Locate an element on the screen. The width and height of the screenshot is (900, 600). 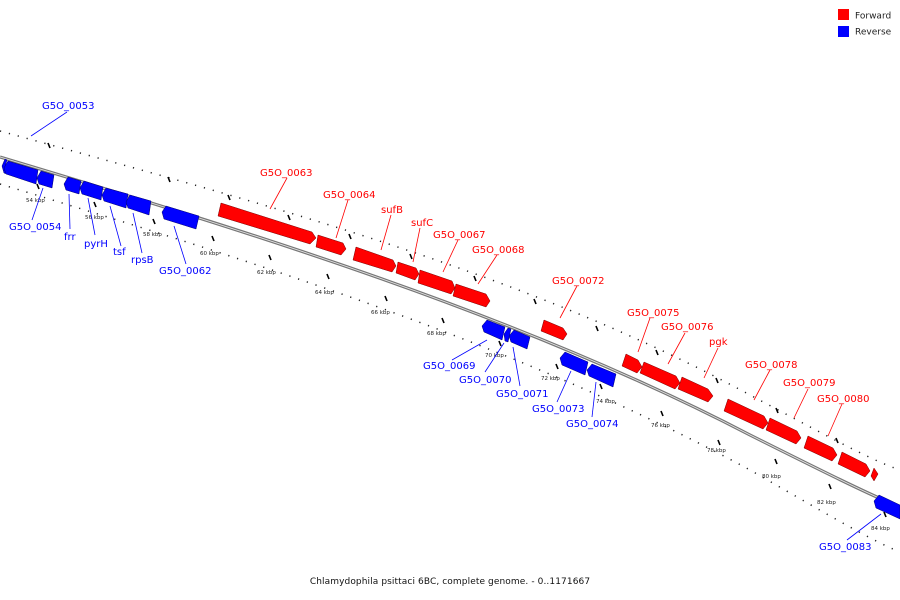
gene-label-G5O_0074: G5O_0074 is located at coordinates (592, 424).